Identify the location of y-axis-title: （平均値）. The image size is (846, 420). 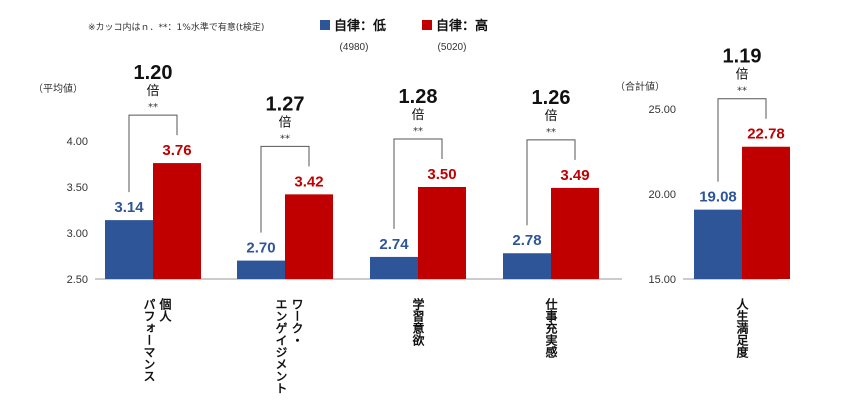
(58, 88).